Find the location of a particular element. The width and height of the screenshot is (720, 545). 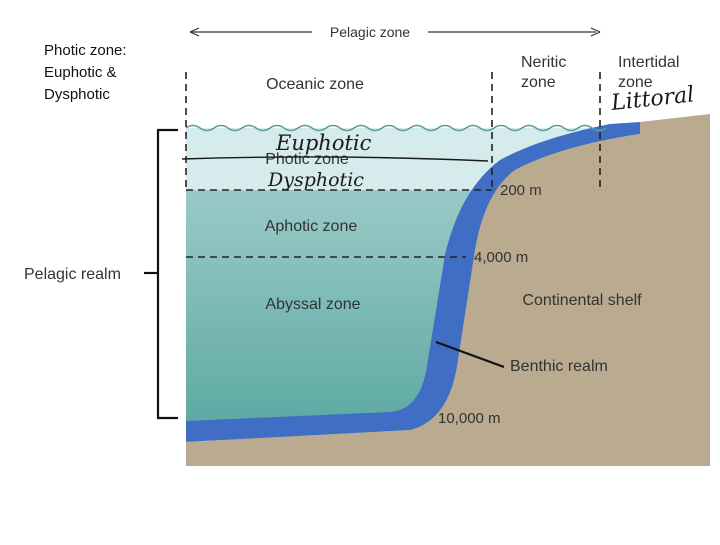

continental-shelf-label: Continental shelf is located at coordinates (582, 300).